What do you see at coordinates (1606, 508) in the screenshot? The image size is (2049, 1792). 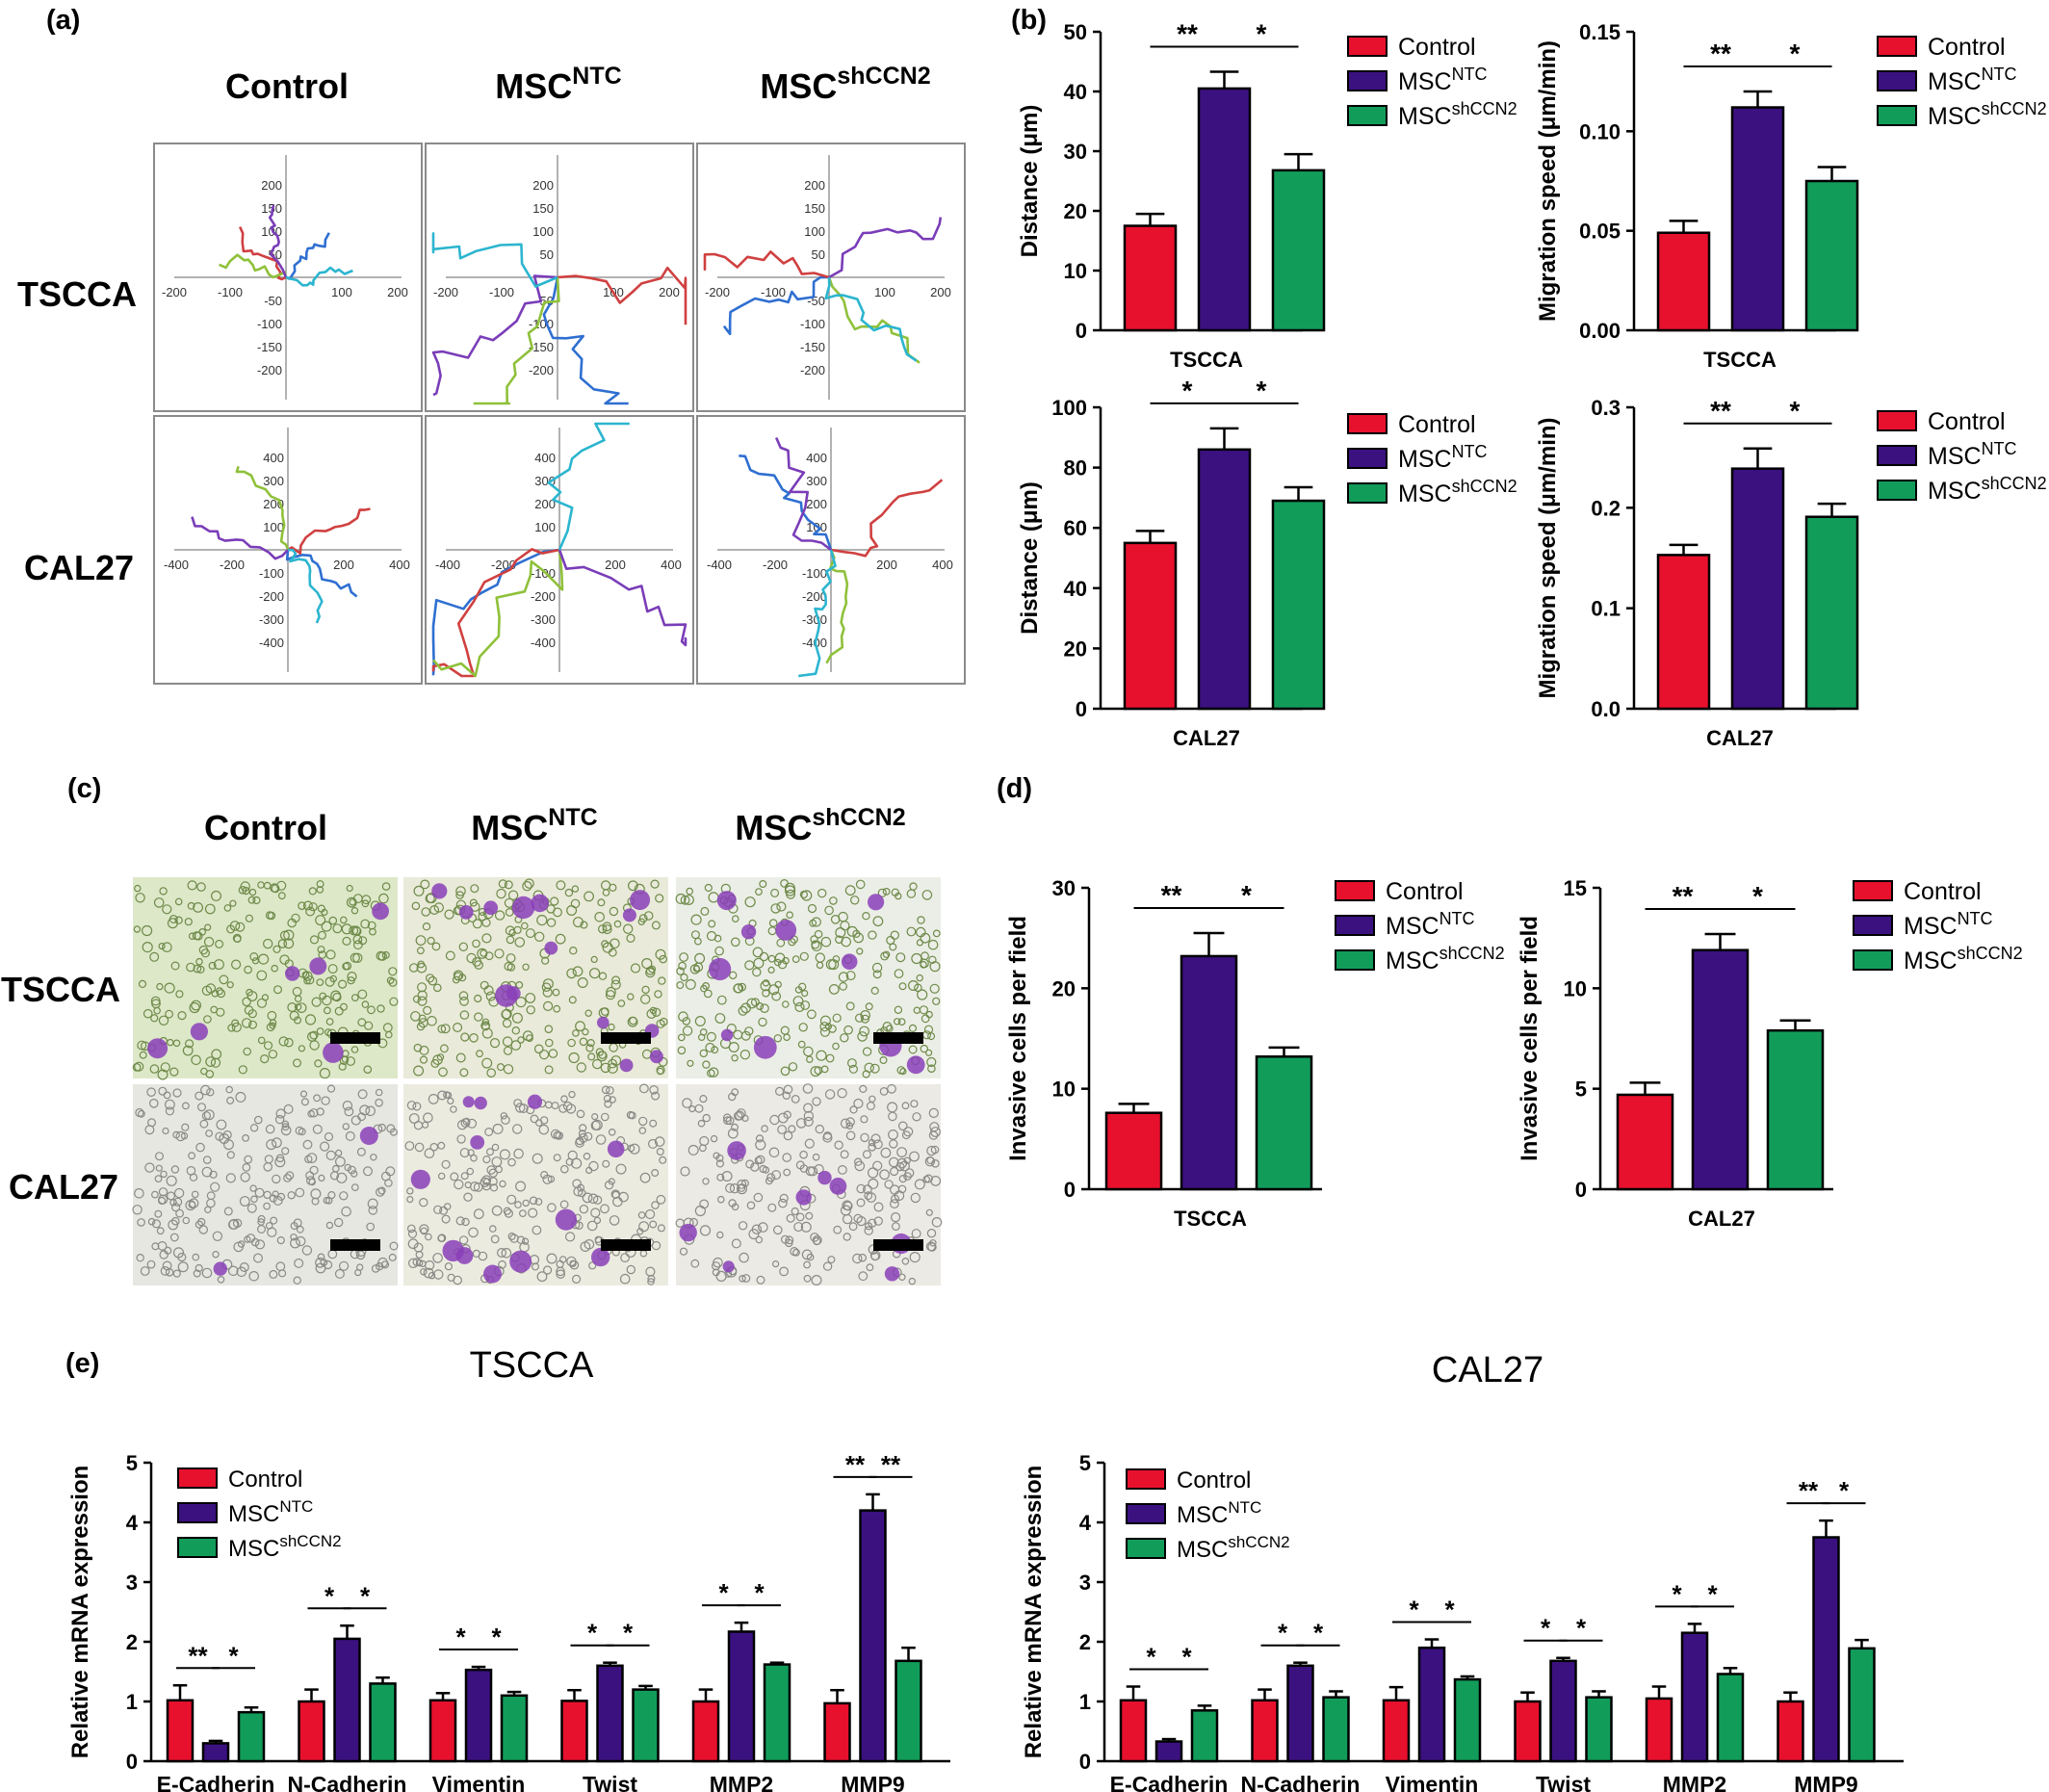 I see `y-tick-label: 0.2` at bounding box center [1606, 508].